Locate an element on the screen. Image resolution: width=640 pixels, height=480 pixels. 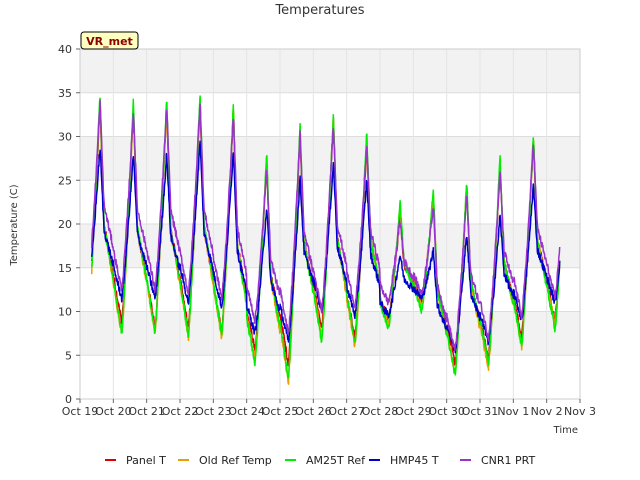
x-tick-label: Oct 30 is located at coordinates (446, 411).